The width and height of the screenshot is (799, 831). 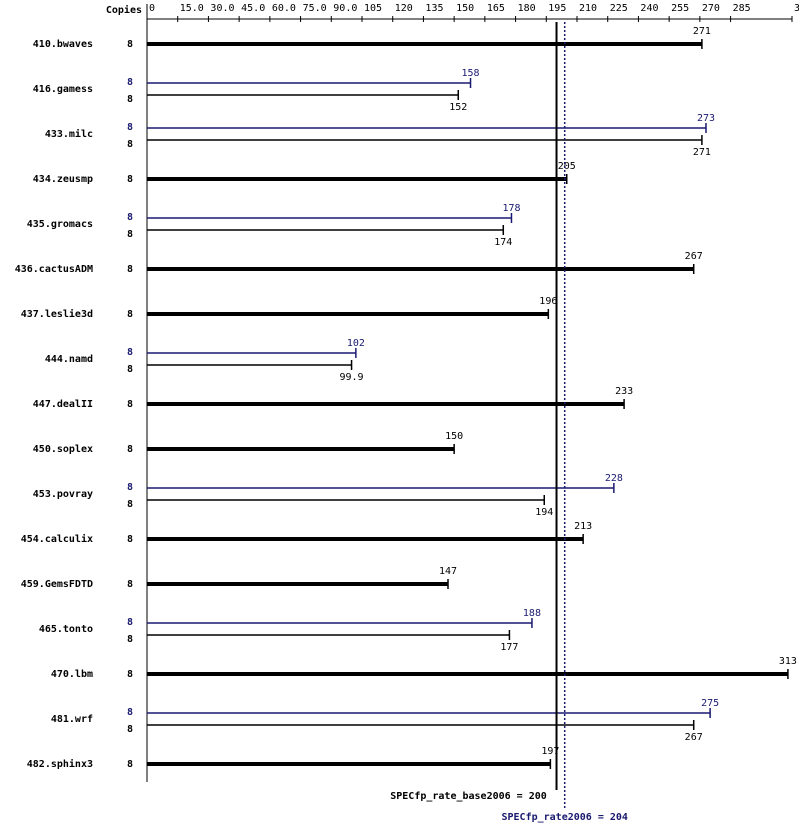 I want to click on copies-header: Copies, so click(x=124, y=10).